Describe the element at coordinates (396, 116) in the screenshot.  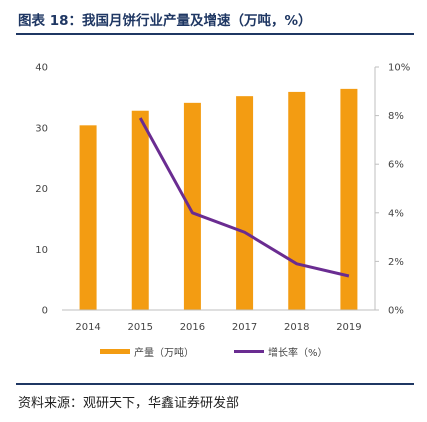
I see `right-tick-label: 8%` at that location.